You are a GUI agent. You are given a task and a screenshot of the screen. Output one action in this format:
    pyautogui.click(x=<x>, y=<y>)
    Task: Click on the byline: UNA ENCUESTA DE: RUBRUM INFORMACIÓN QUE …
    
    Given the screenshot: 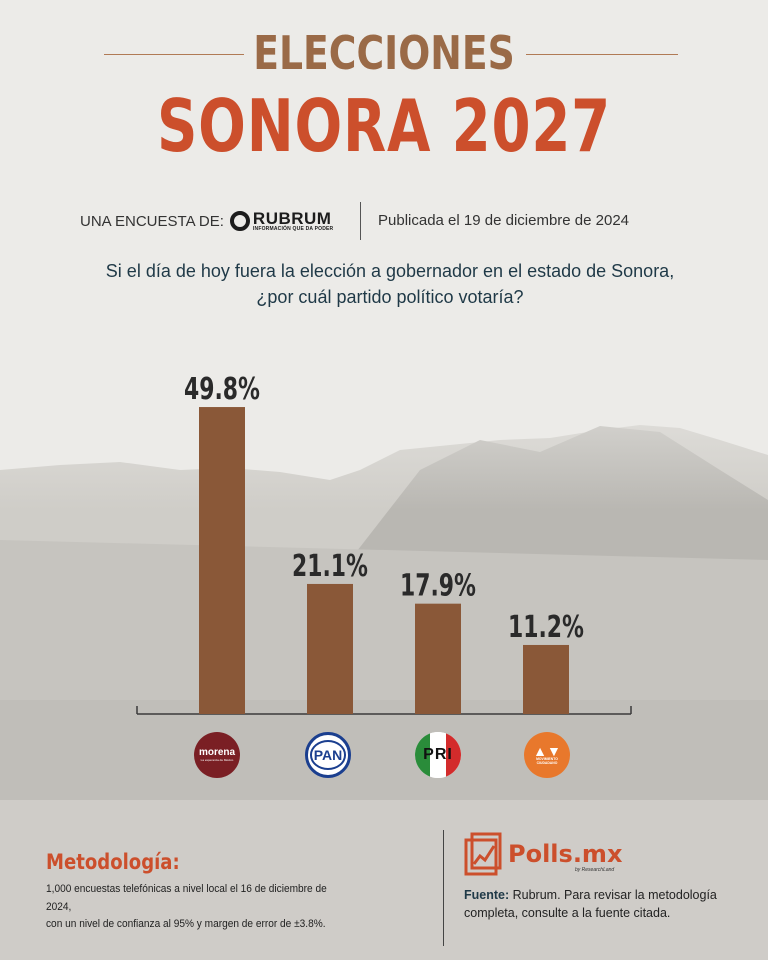 What is the action you would take?
    pyautogui.click(x=206, y=221)
    